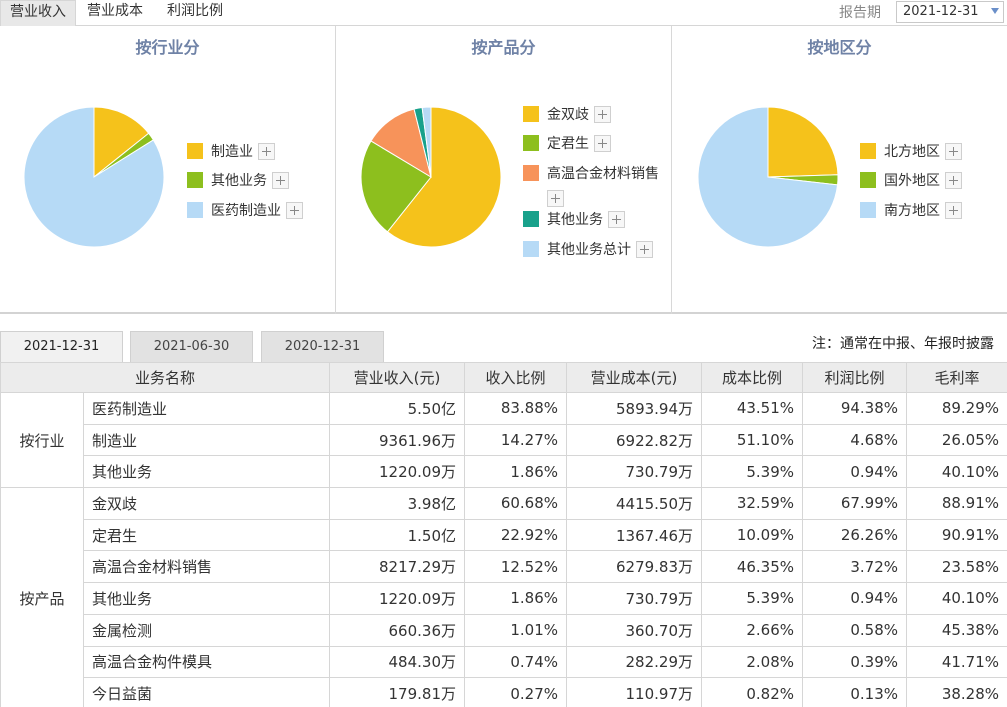  I want to click on value-cell: 0.74%, so click(516, 662).